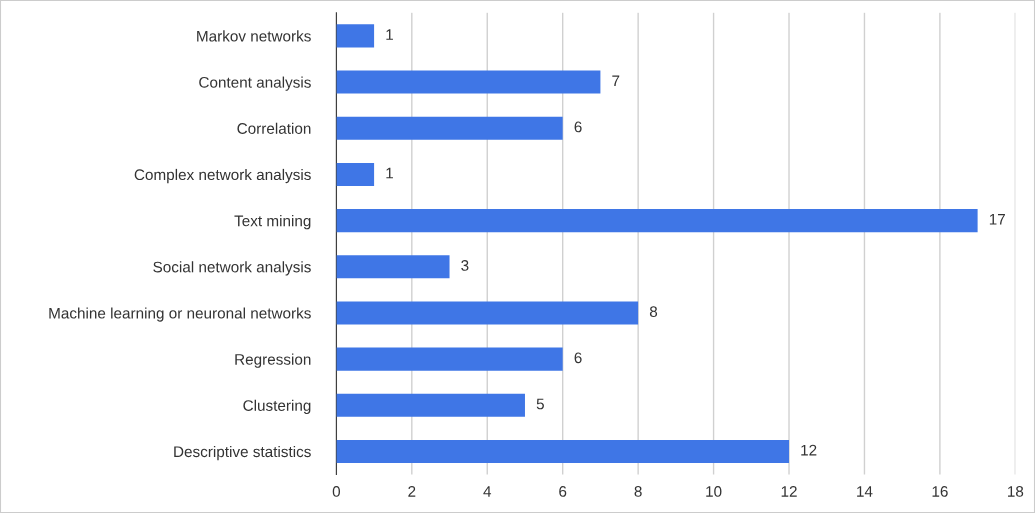 This screenshot has height=513, width=1035. Describe the element at coordinates (277, 406) in the screenshot. I see `y-tick-label: Clustering` at that location.